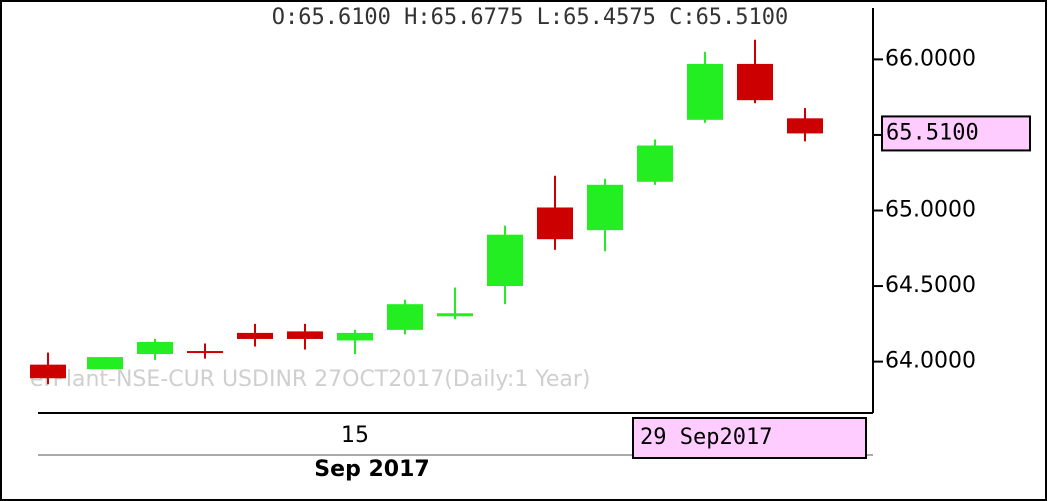 The width and height of the screenshot is (1049, 501). I want to click on y-tick-label: 64.5000, so click(930, 285).